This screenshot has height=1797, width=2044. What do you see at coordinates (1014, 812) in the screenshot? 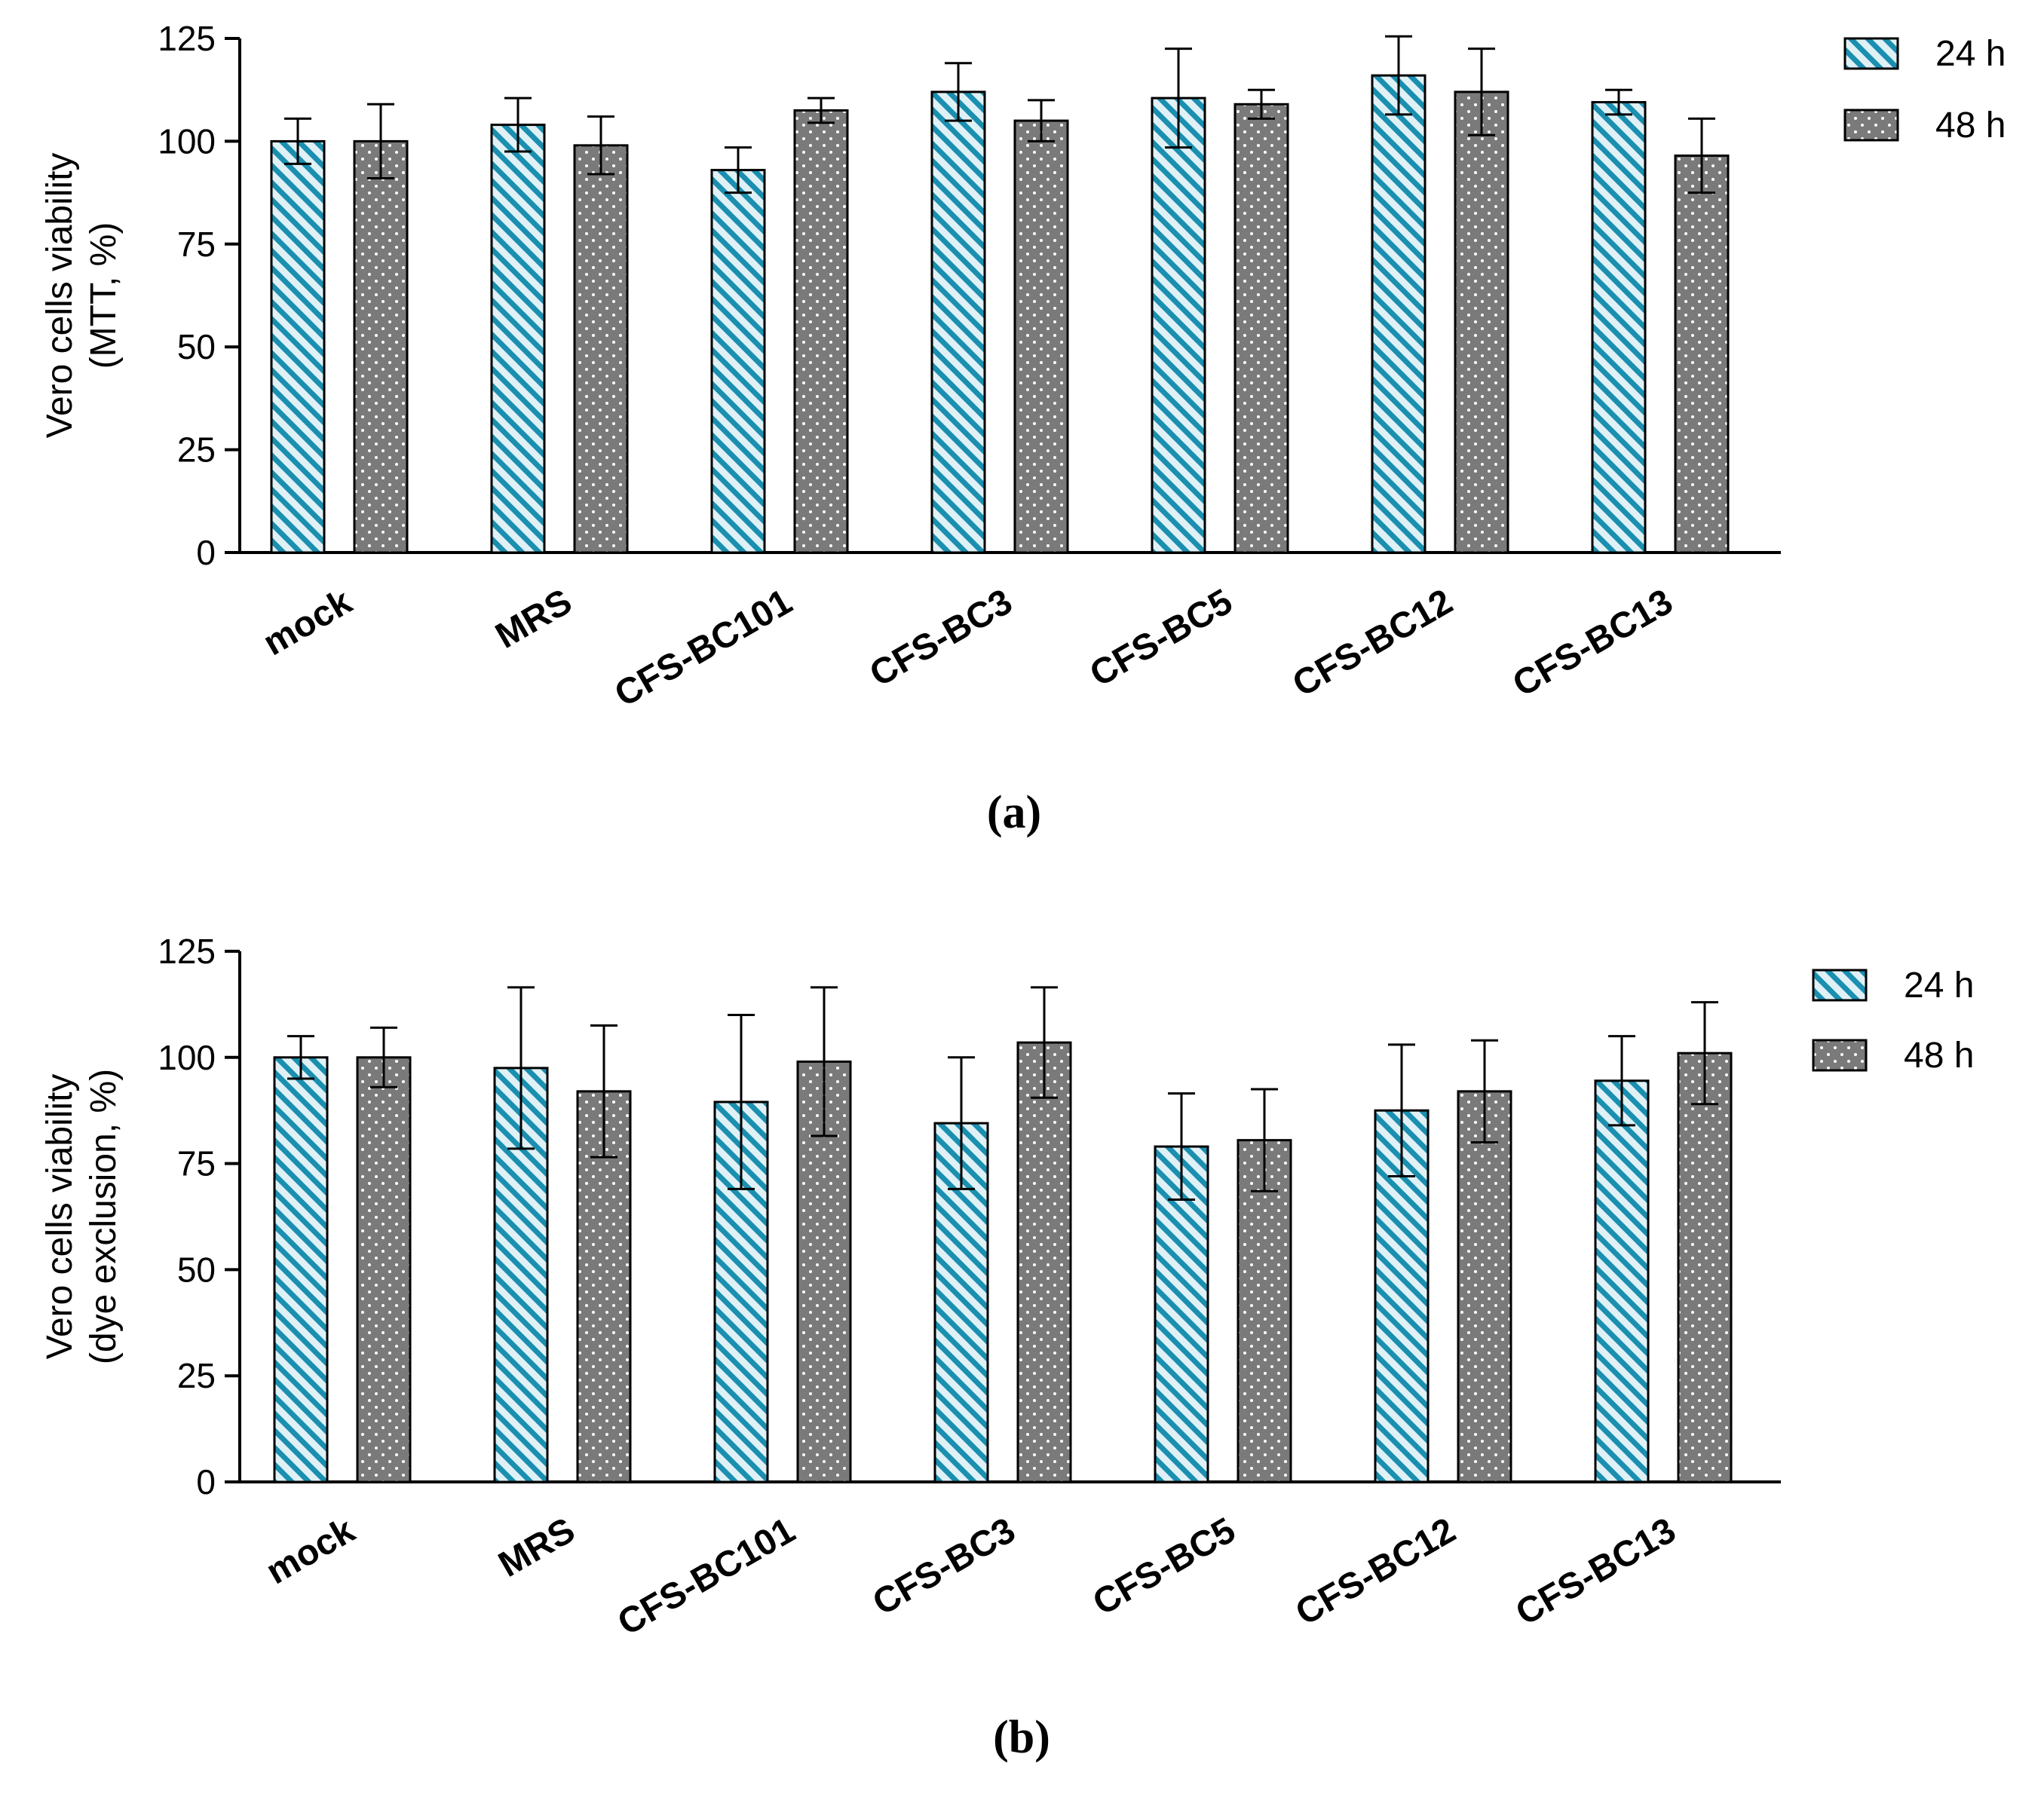
I see `panel-a-caption: (a)` at bounding box center [1014, 812].